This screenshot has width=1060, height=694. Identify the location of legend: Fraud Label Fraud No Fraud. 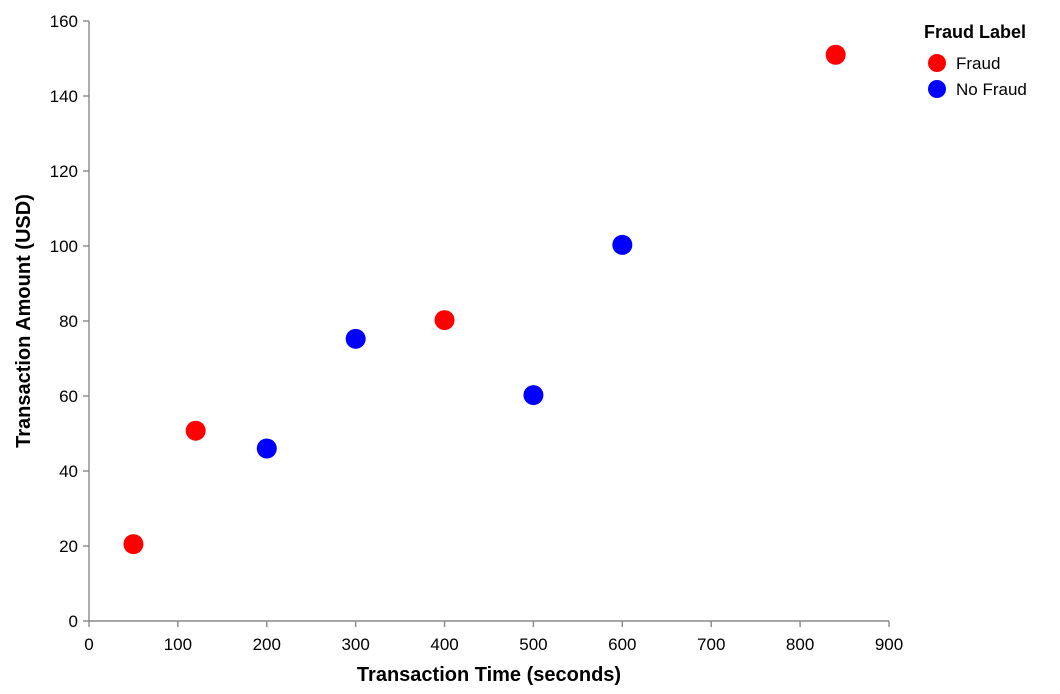
(975, 60).